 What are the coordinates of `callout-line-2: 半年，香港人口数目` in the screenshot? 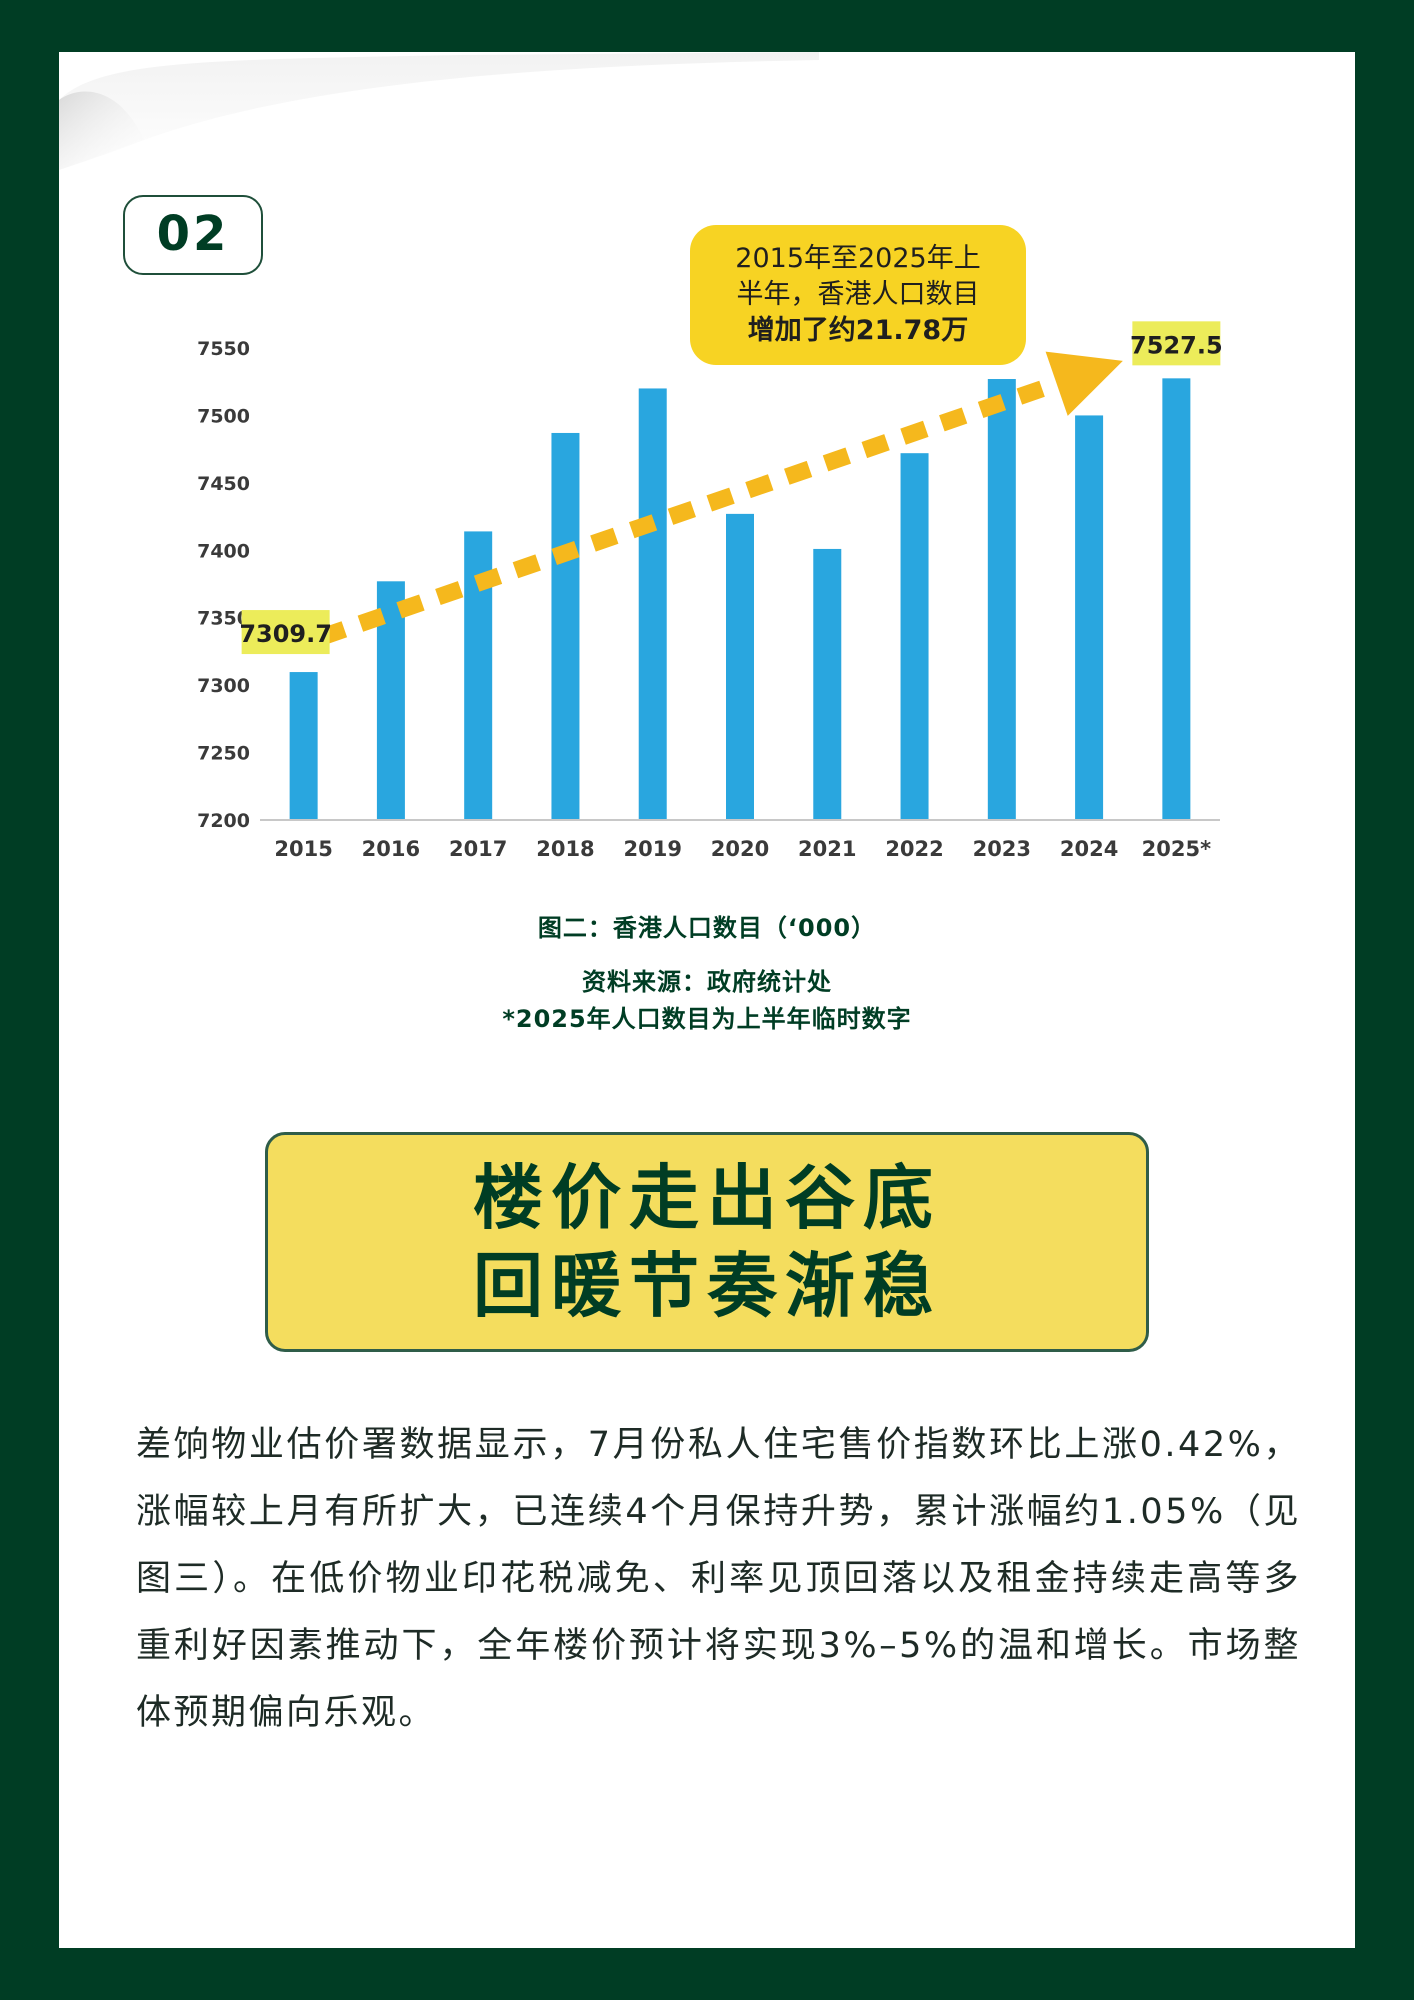 It's located at (858, 294).